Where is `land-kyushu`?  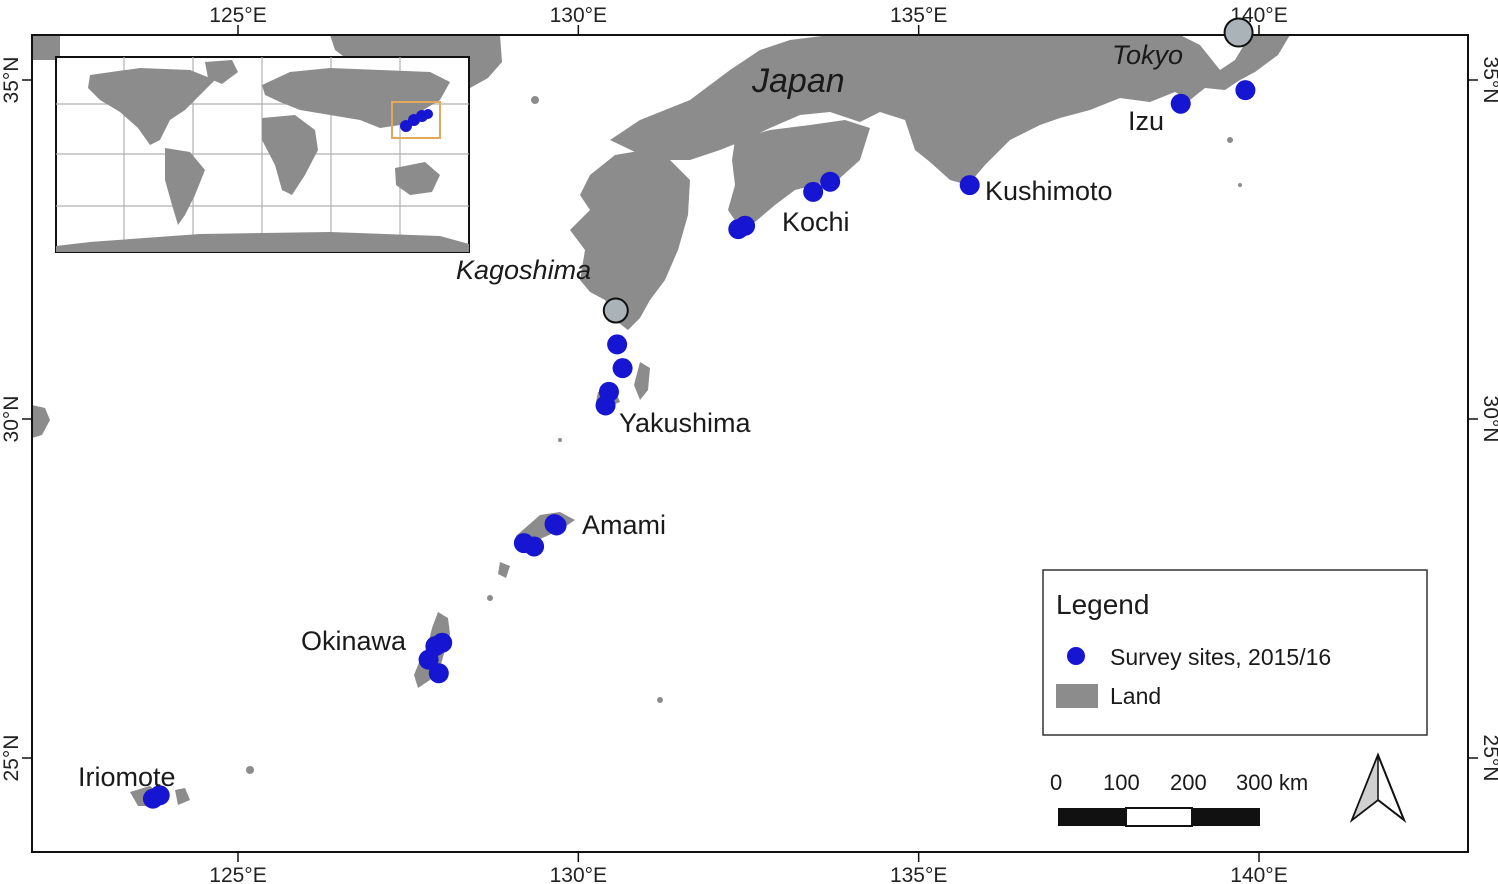 land-kyushu is located at coordinates (630, 240).